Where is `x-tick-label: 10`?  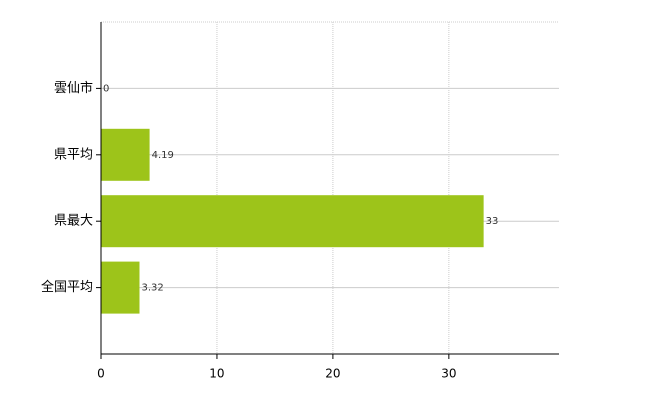 x-tick-label: 10 is located at coordinates (216, 374).